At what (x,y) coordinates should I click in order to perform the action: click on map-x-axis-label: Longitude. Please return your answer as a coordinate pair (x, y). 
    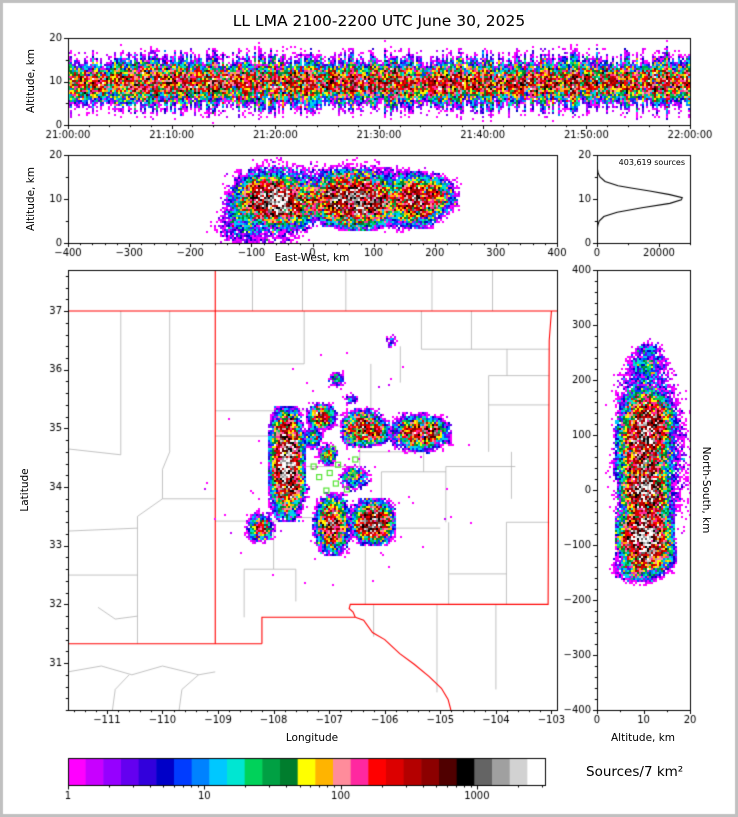
    Looking at the image, I should click on (312, 738).